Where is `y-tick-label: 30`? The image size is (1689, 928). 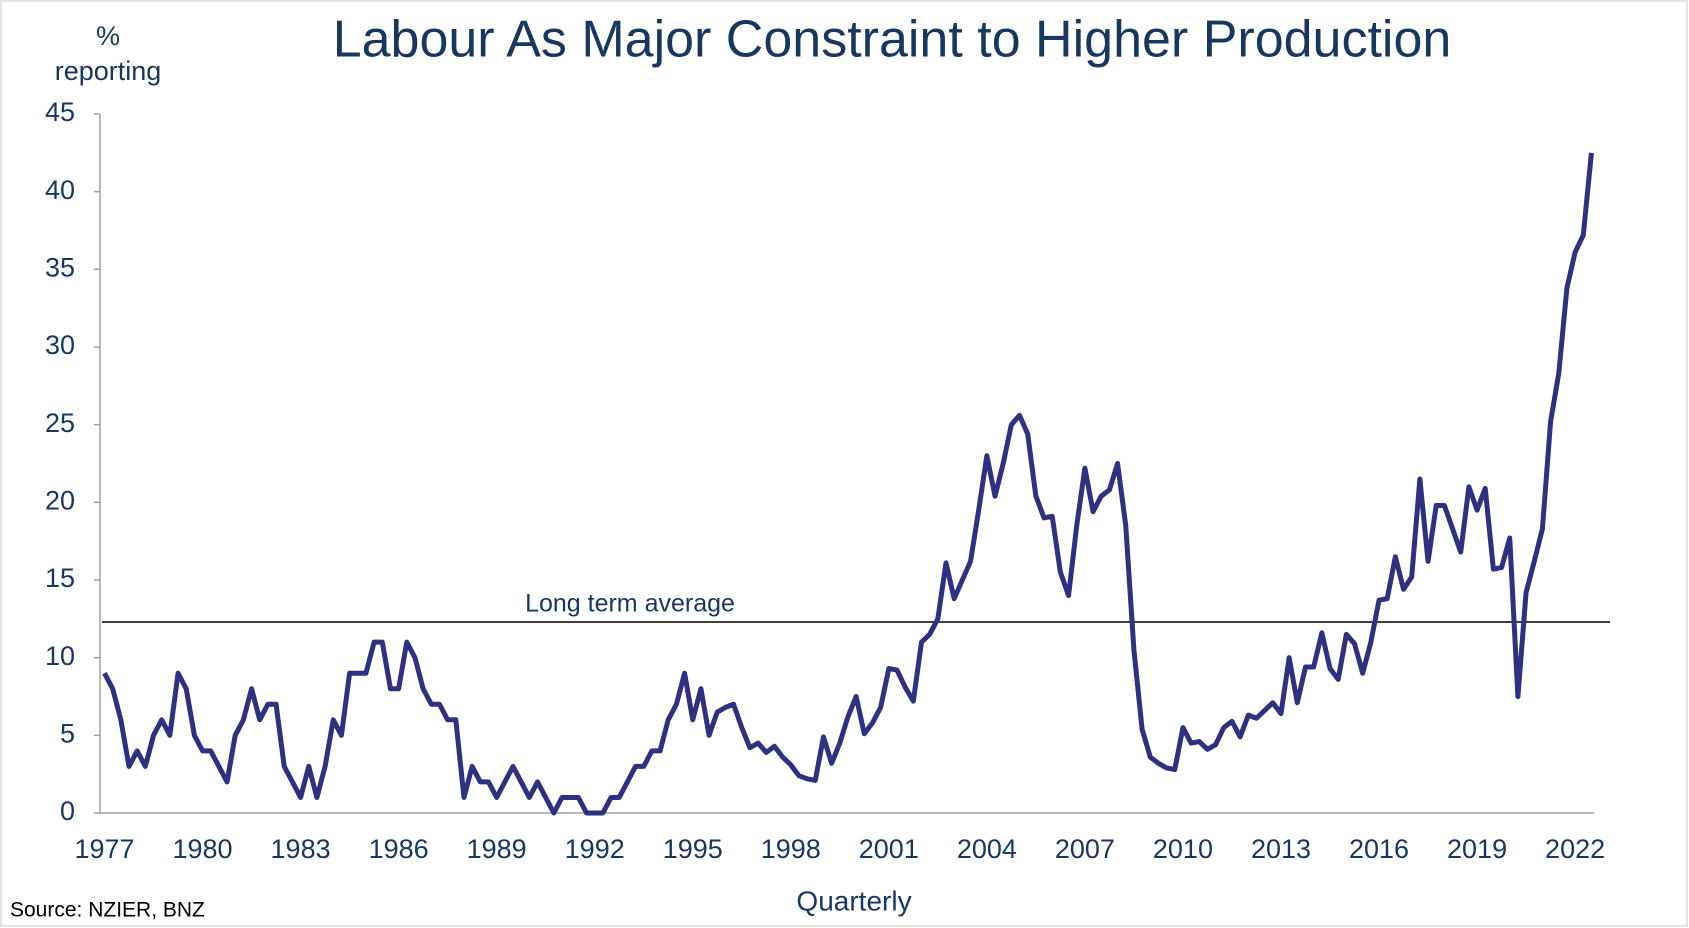 y-tick-label: 30 is located at coordinates (60, 345).